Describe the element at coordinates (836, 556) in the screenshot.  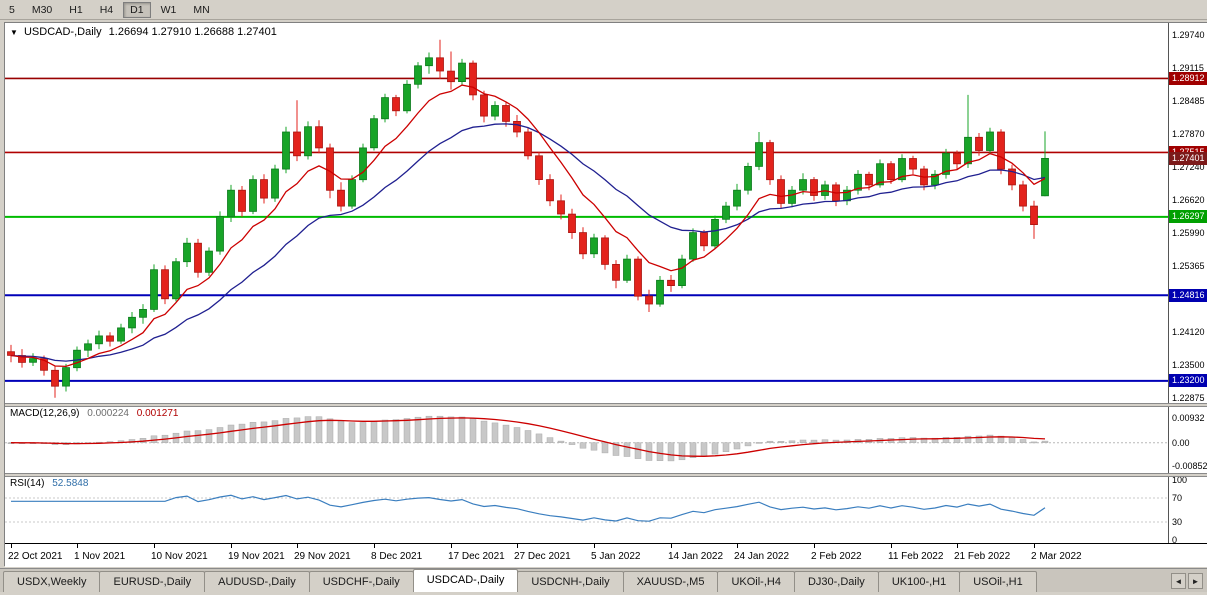
I see `time-axis-label: 2 Feb 2022` at that location.